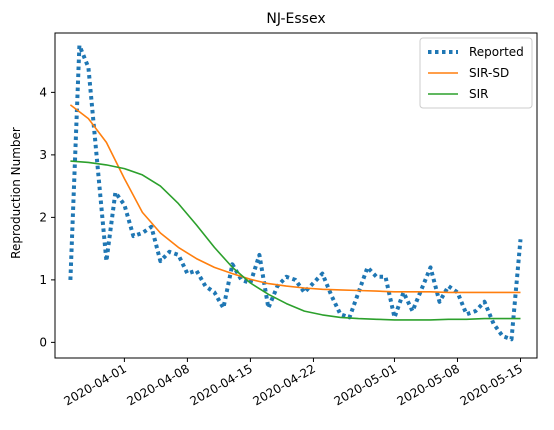  What do you see at coordinates (428, 384) in the screenshot?
I see `x-tick-label: 2020-05-08` at bounding box center [428, 384].